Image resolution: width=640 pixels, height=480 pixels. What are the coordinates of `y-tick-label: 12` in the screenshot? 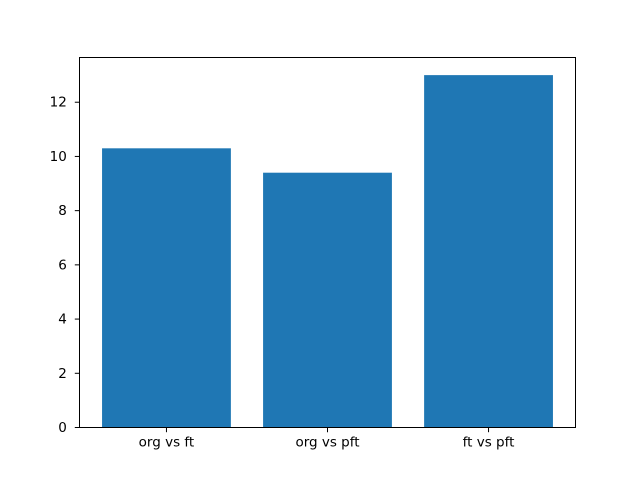 It's located at (58, 103).